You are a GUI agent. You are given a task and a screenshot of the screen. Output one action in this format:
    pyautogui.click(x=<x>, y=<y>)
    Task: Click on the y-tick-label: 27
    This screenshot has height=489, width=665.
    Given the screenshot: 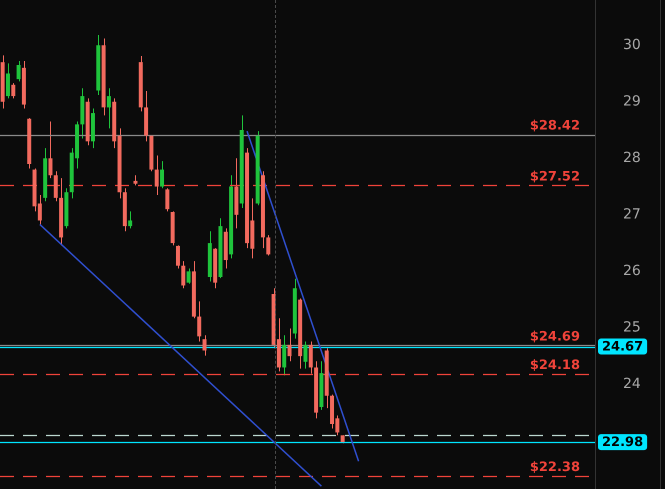 What is the action you would take?
    pyautogui.click(x=632, y=214)
    